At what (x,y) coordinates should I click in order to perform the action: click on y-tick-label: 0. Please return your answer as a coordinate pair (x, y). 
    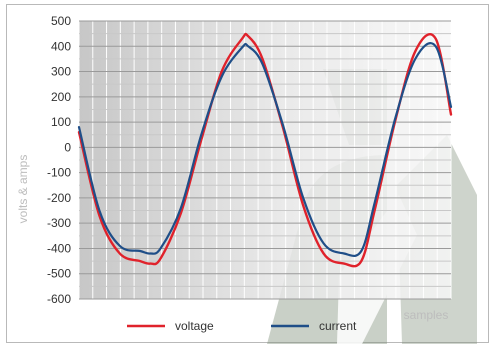
    Looking at the image, I should click on (67, 147).